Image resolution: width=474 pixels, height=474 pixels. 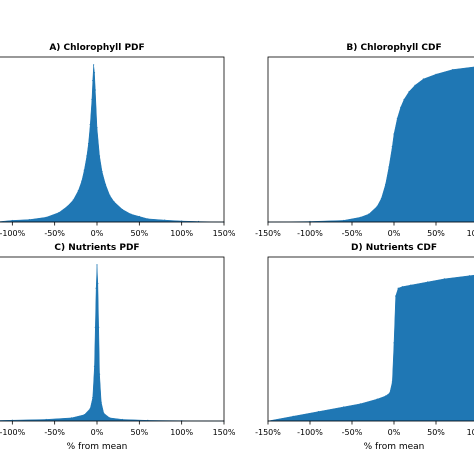 I want to click on series-area, so click(x=370, y=144).